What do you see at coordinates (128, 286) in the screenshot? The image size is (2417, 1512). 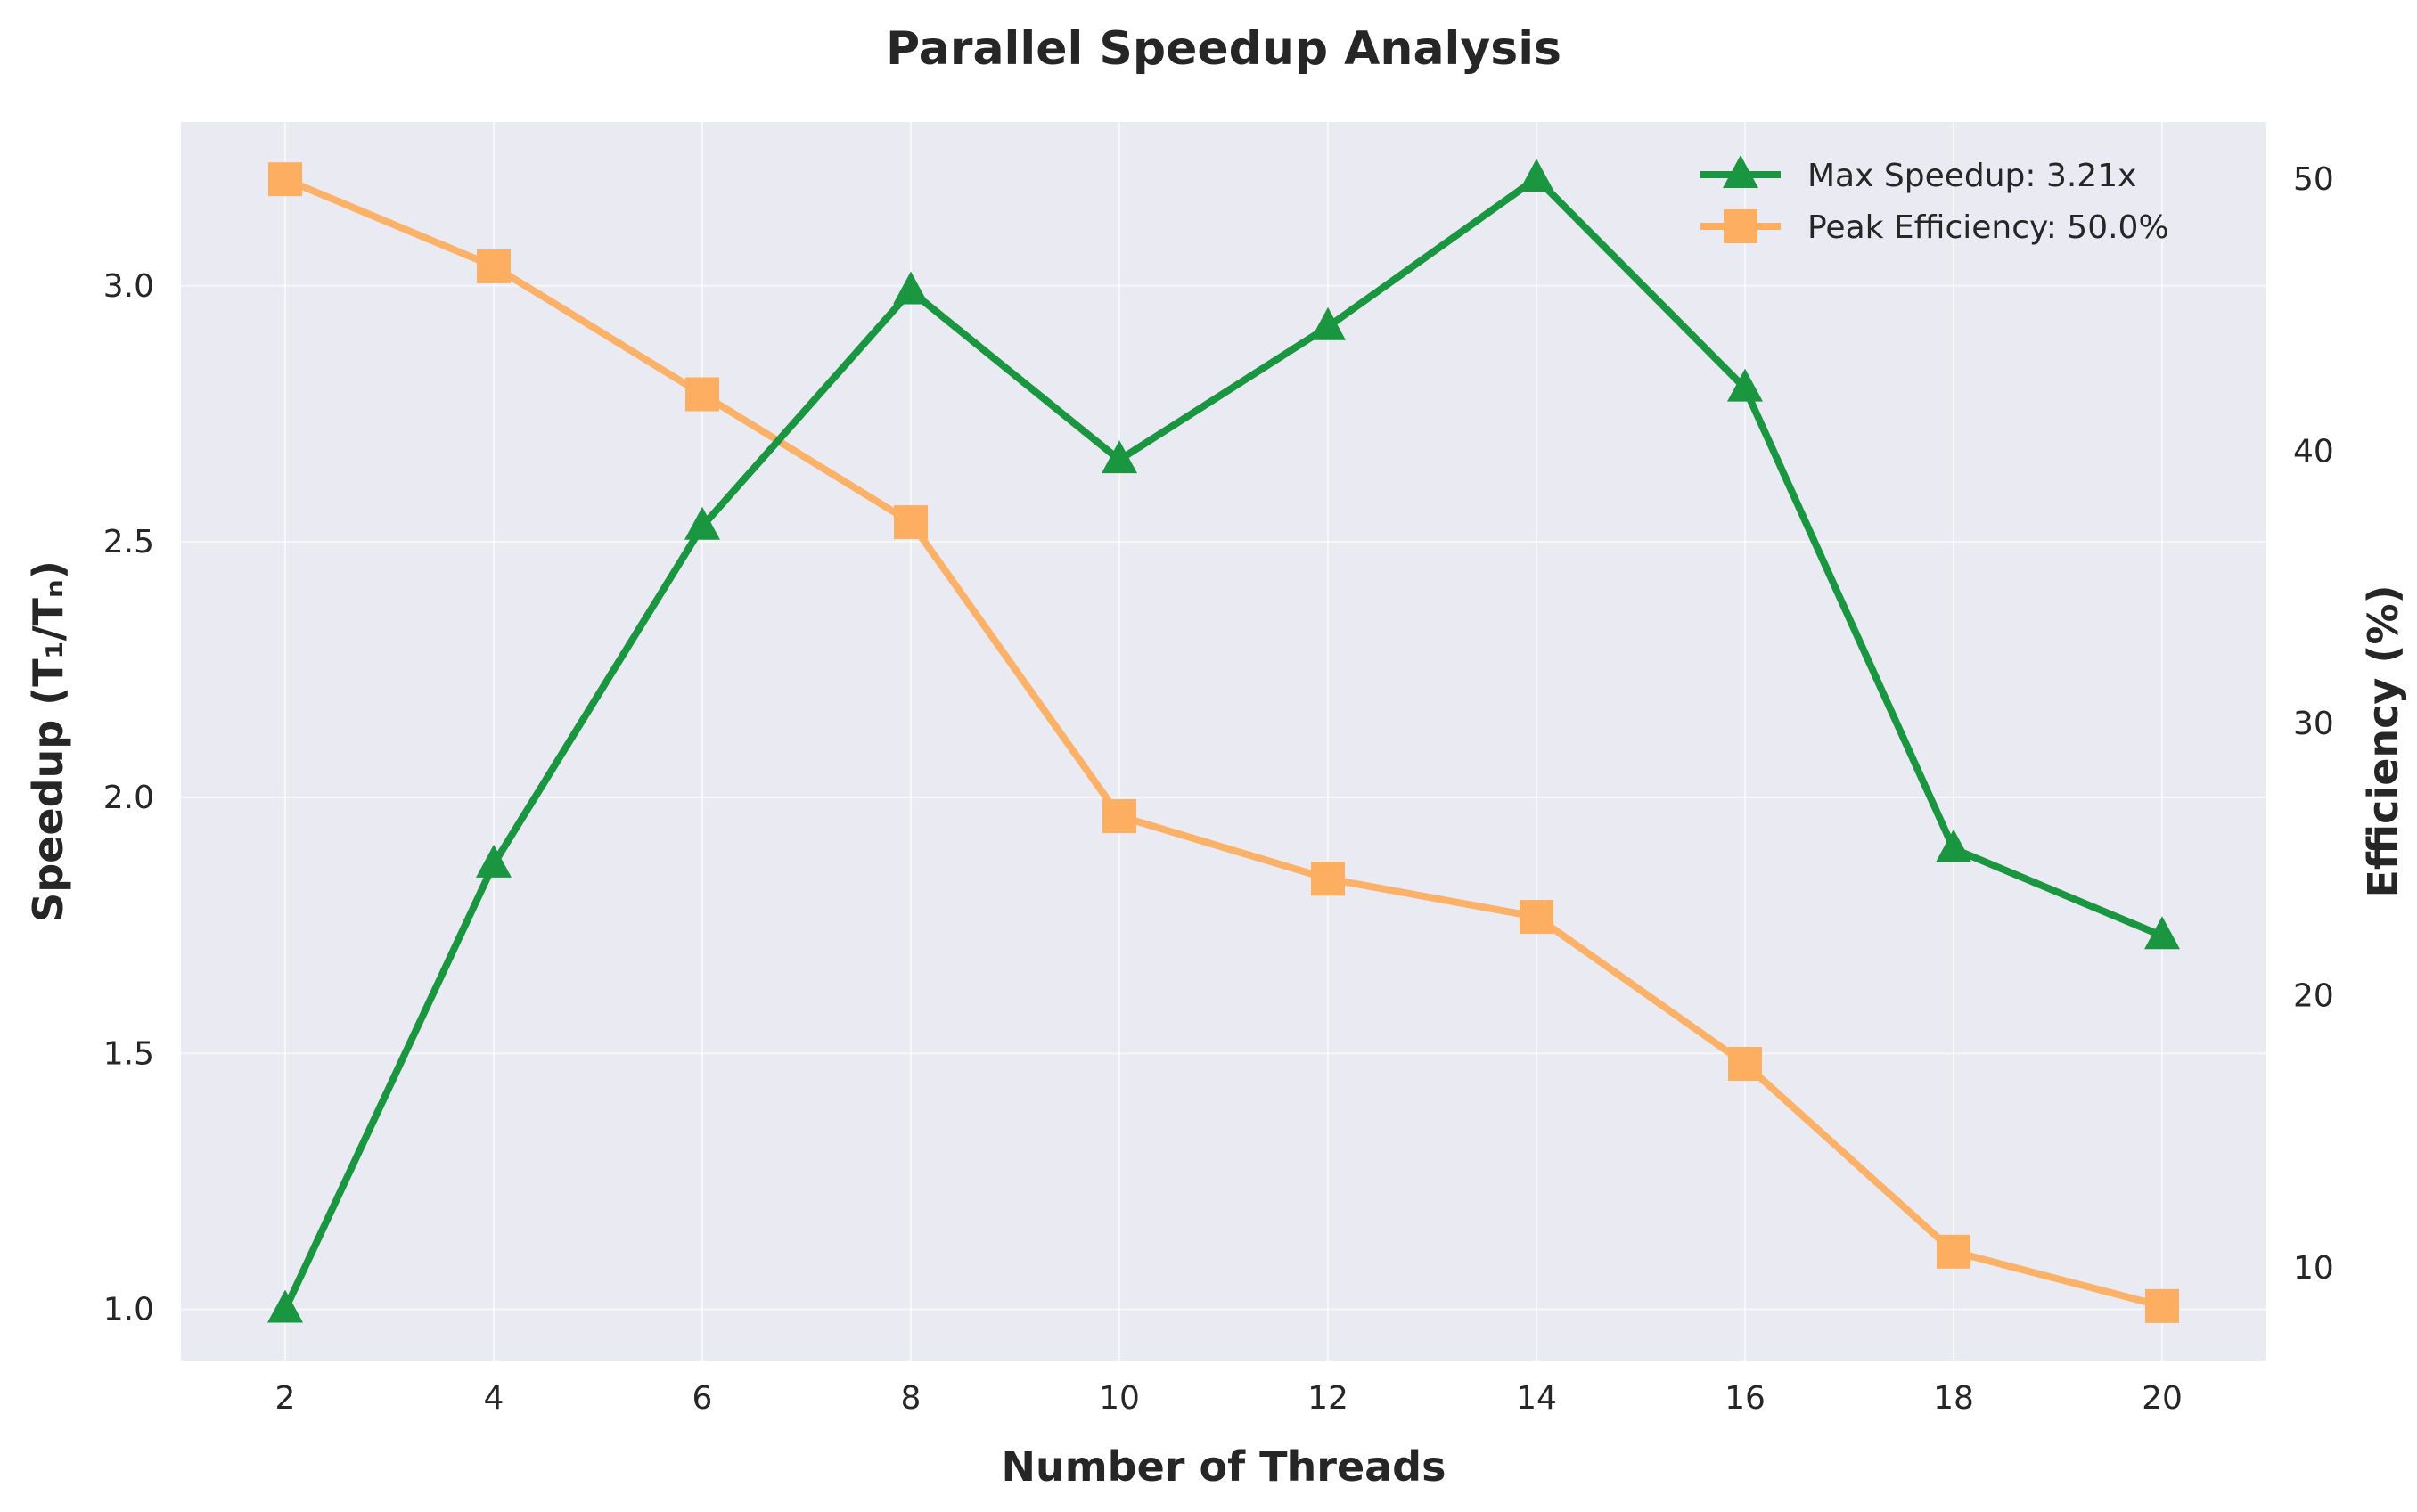 I see `y-tick-label: 3.0` at bounding box center [128, 286].